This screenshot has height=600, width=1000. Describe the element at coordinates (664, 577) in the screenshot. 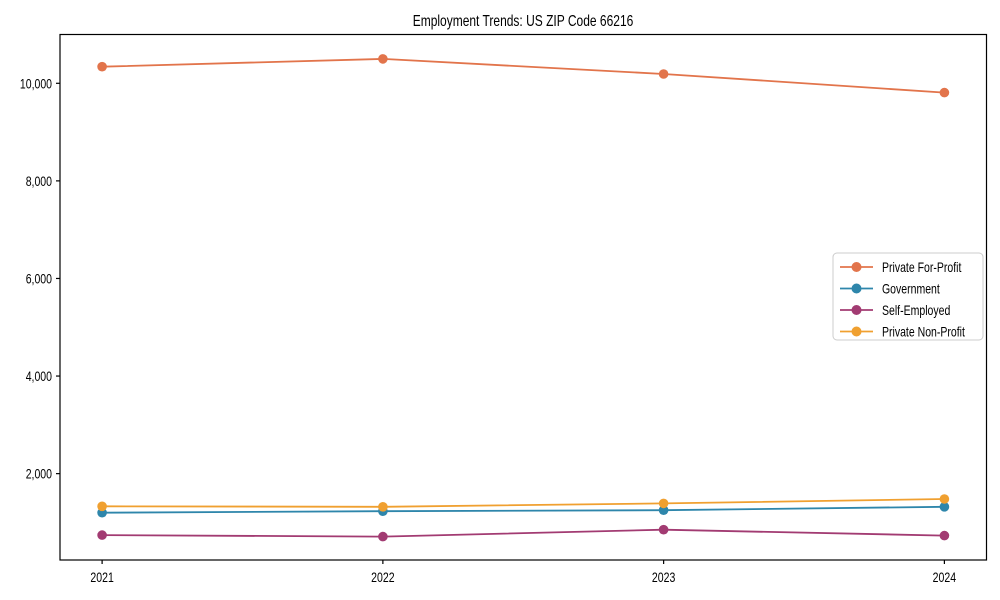

I see `x-tick-label: 2023` at that location.